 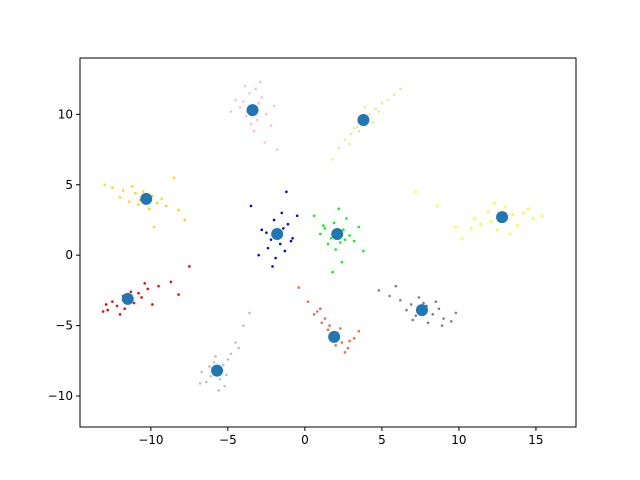 I want to click on x-tick-label: 15, so click(x=535, y=440).